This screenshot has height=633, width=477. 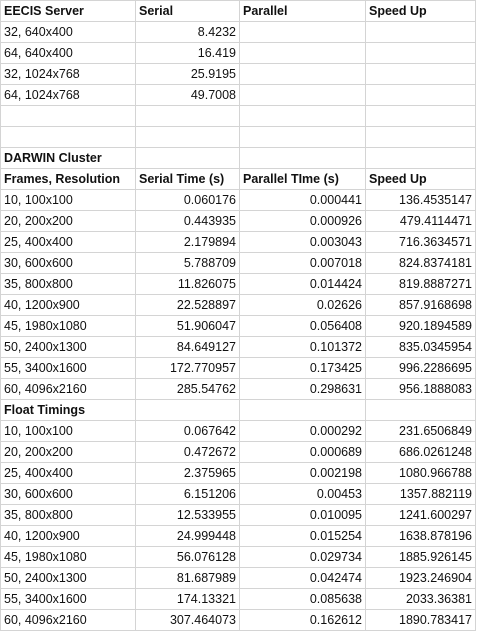 What do you see at coordinates (302, 515) in the screenshot?
I see `sheet-cell: 0.010095` at bounding box center [302, 515].